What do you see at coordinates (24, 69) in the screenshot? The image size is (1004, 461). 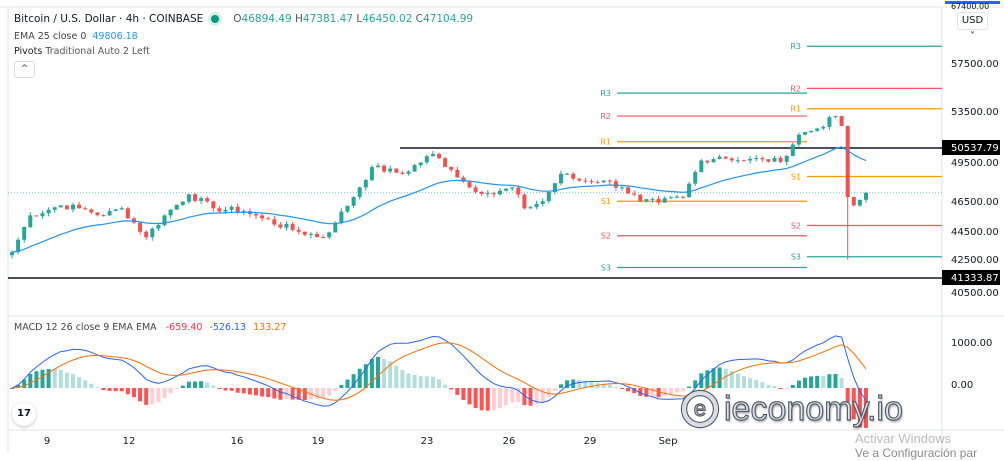 I see `collapse-legend-button: ^` at bounding box center [24, 69].